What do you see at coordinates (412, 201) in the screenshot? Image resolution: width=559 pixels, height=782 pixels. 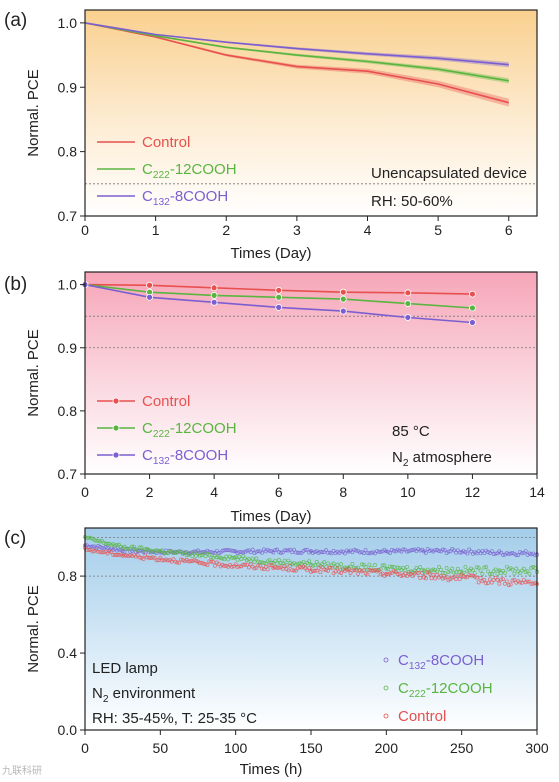 I see `annotation: RH: 50-60%` at bounding box center [412, 201].